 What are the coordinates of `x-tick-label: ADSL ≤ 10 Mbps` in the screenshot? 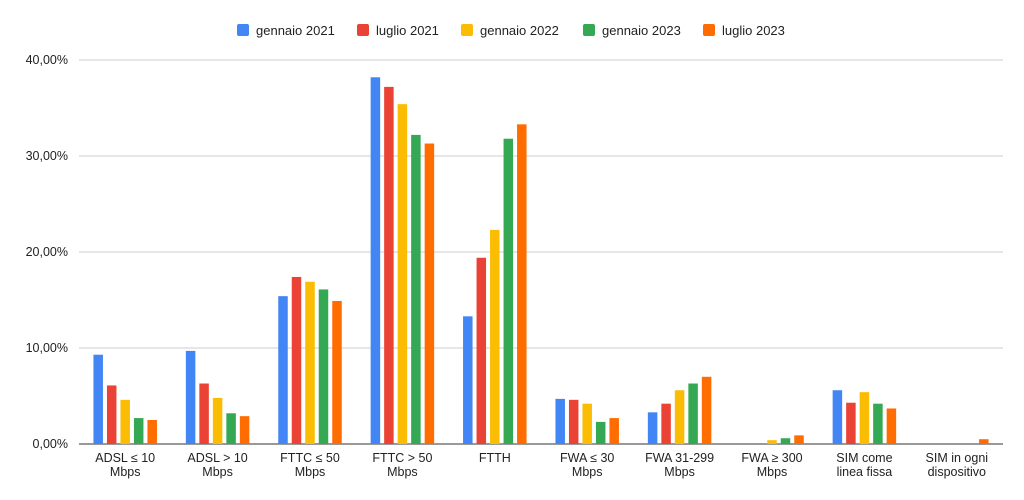 It's located at (125, 465).